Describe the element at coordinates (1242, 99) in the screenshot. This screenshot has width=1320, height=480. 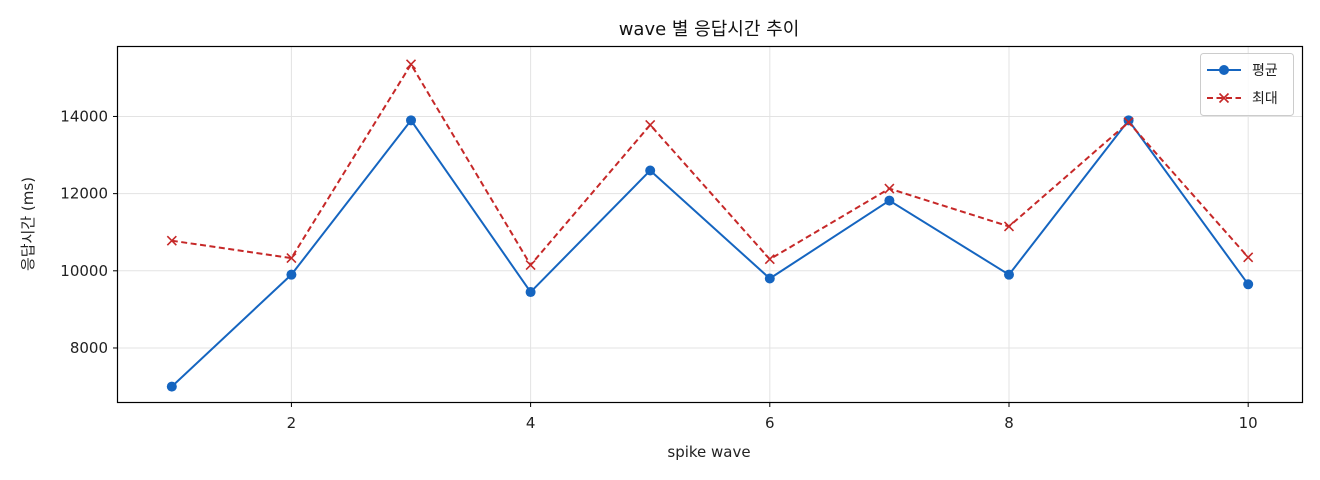
I see `legend-entry: 최대` at that location.